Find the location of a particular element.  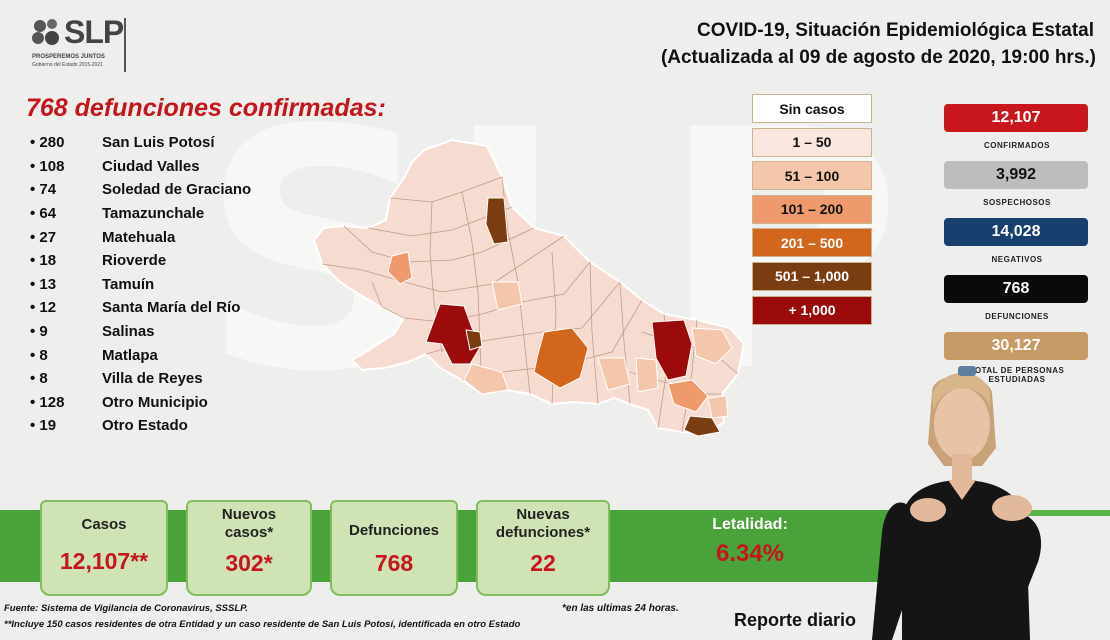

stat-label: DEFUNCIONES is located at coordinates (1017, 316).